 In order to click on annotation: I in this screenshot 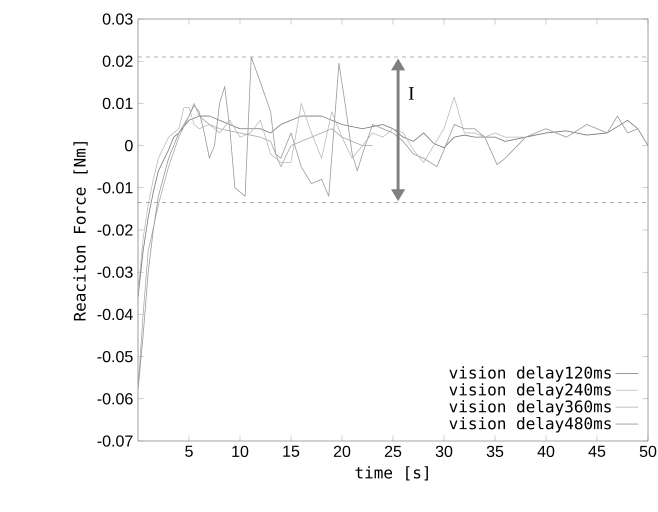, I will do `click(411, 93)`.